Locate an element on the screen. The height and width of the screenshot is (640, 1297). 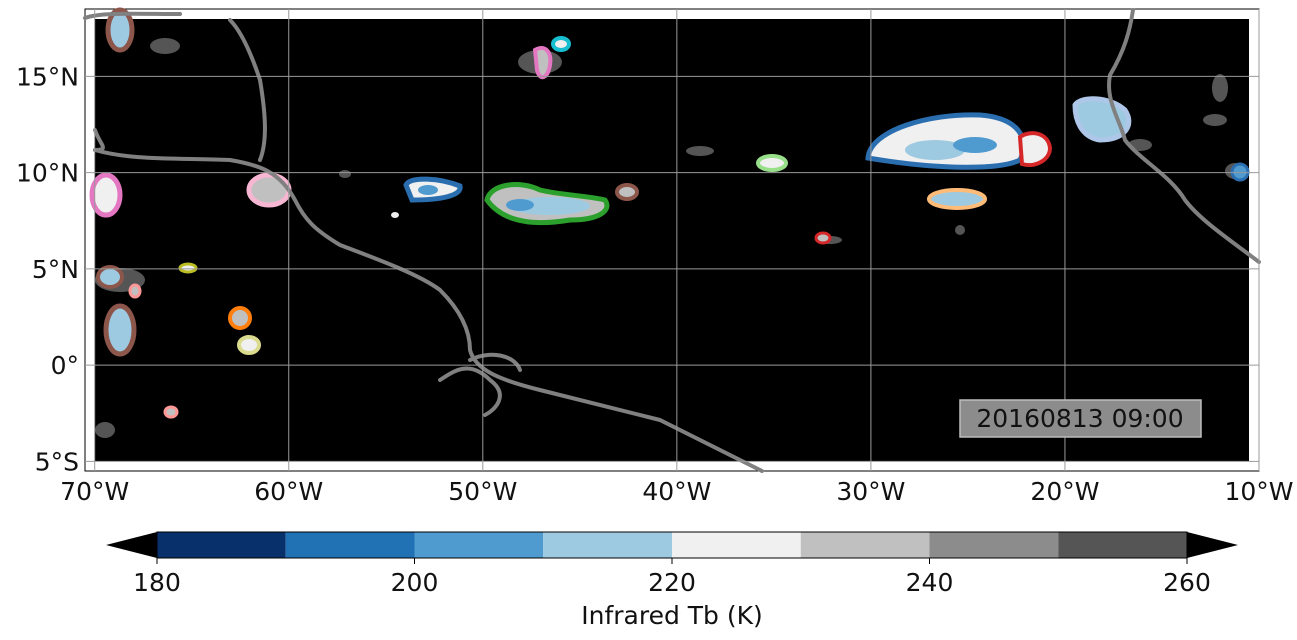
colorbar-tick-label: 220 is located at coordinates (672, 582).